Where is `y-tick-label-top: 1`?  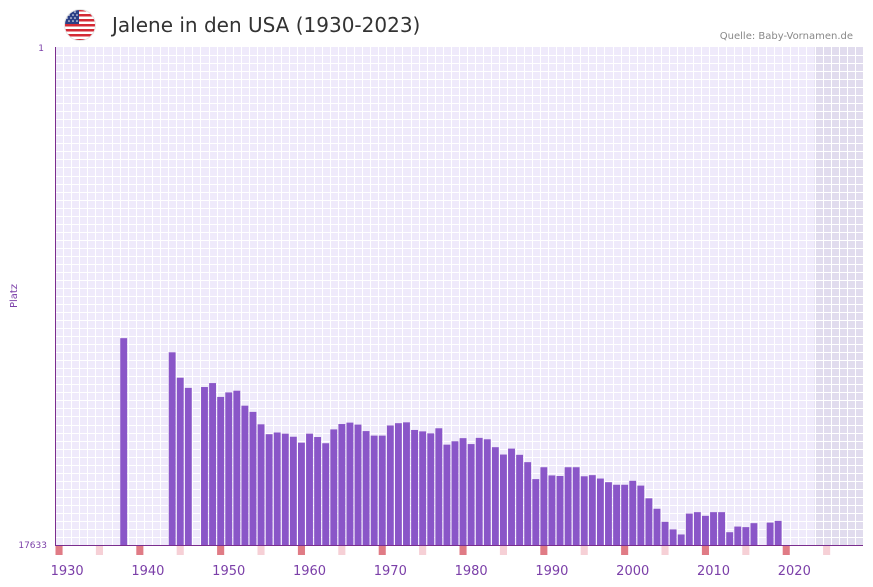 y-tick-label-top: 1 is located at coordinates (41, 49).